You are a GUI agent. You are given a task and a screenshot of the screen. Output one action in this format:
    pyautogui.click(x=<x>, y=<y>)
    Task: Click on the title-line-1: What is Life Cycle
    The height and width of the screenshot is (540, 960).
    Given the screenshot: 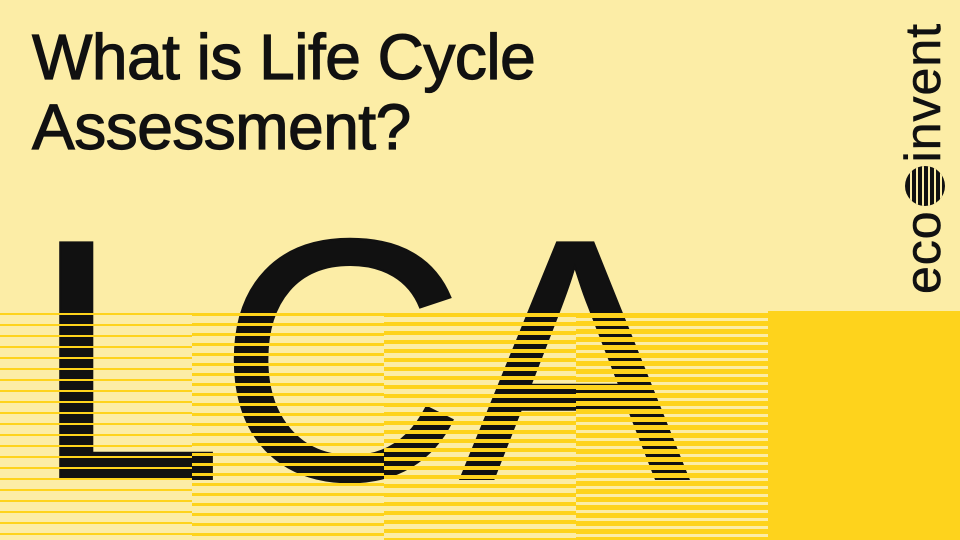 What is the action you would take?
    pyautogui.click(x=283, y=57)
    